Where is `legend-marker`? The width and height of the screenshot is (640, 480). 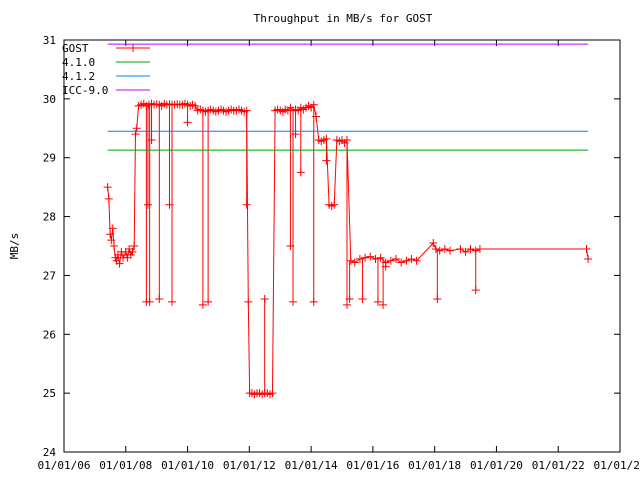 legend-marker is located at coordinates (133, 48).